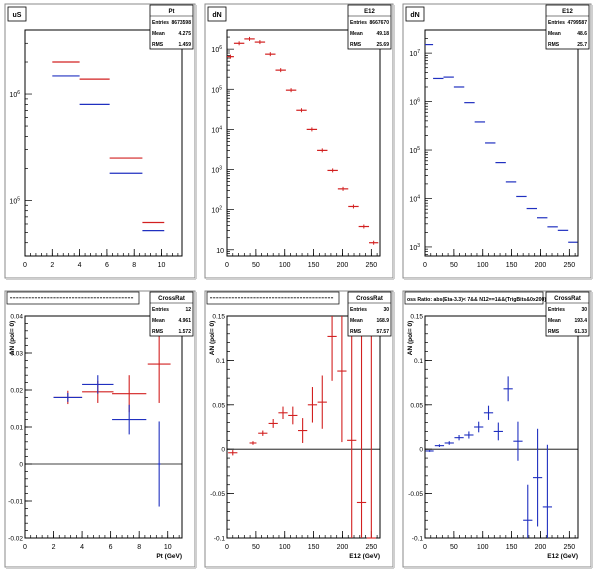  What do you see at coordinates (578, 23) in the screenshot?
I see `stats-value: 4799587` at bounding box center [578, 23].